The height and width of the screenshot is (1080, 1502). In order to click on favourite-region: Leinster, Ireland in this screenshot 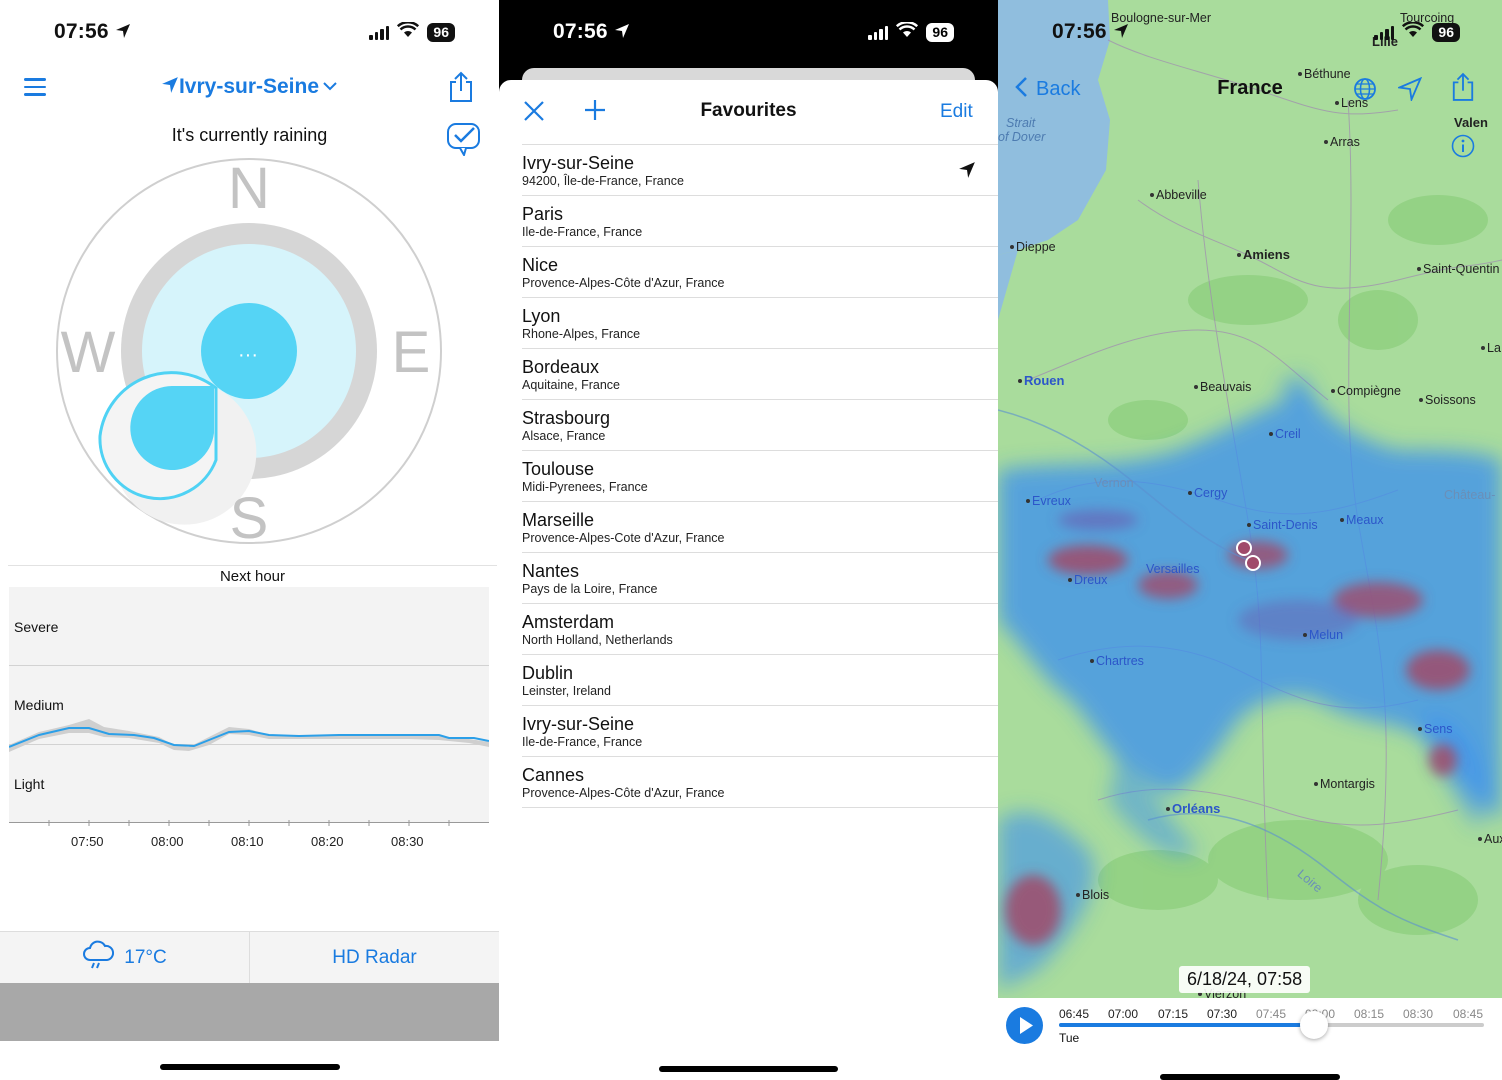, I will do `click(566, 691)`.